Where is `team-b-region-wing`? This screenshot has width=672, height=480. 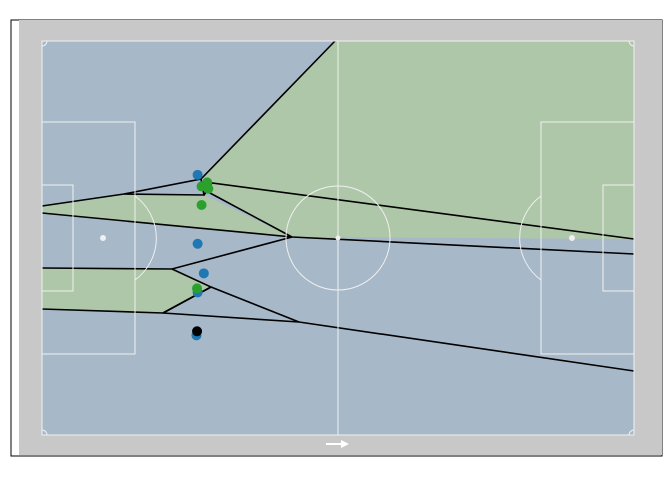
team-b-region-wing is located at coordinates (167, 215).